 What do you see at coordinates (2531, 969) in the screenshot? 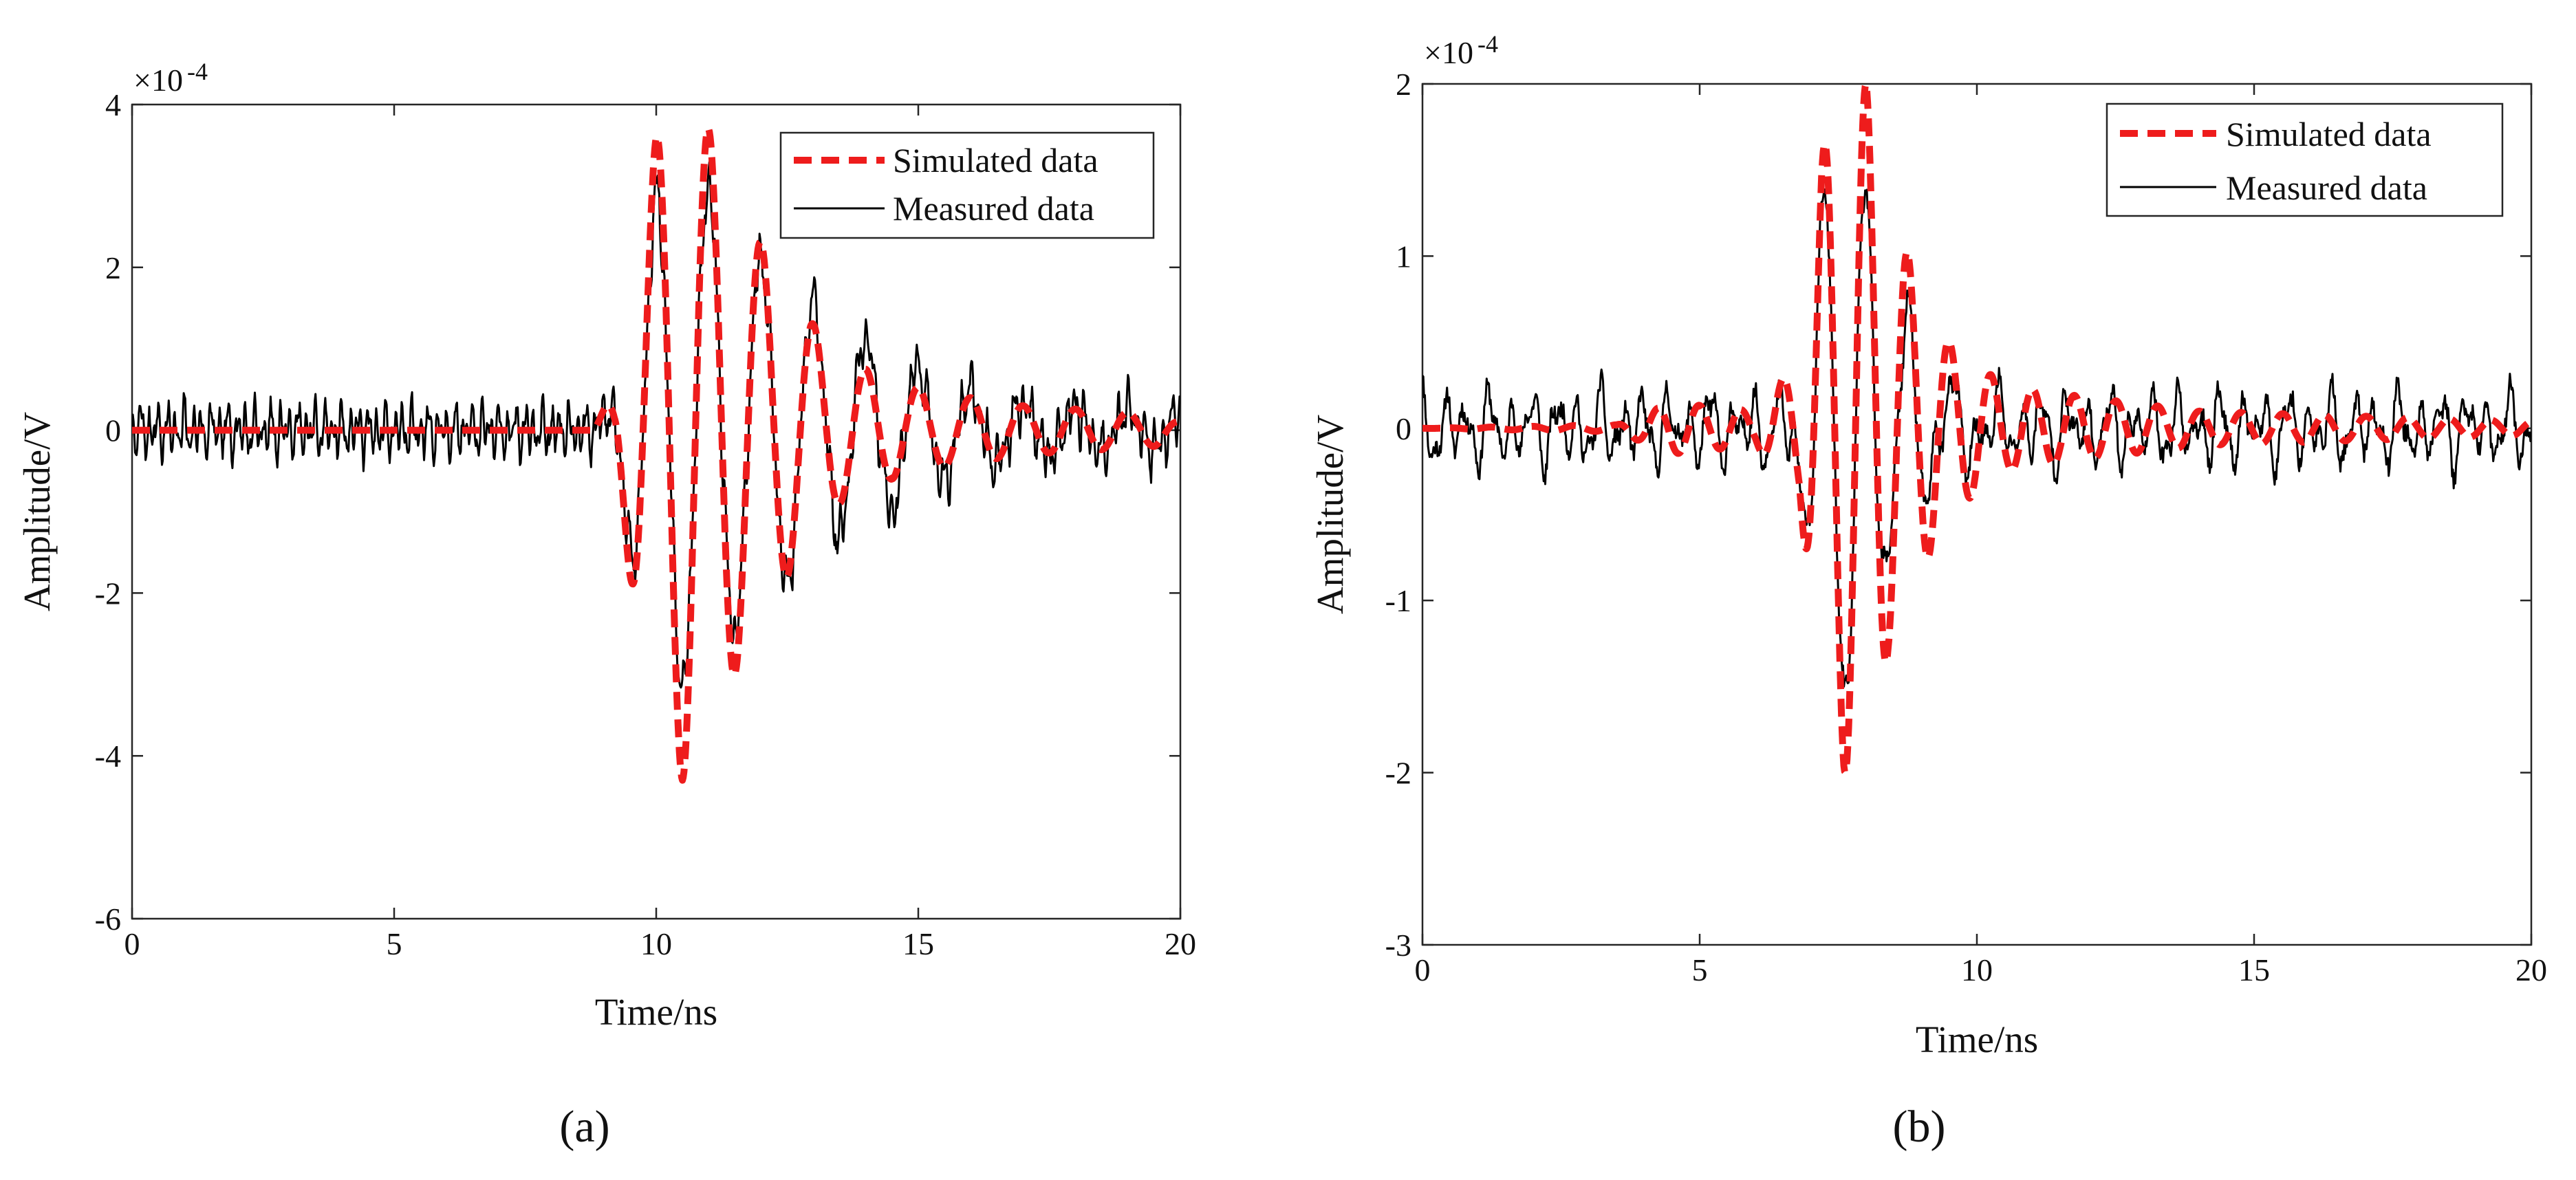
I see `x-tick-label-b: 20` at bounding box center [2531, 969].